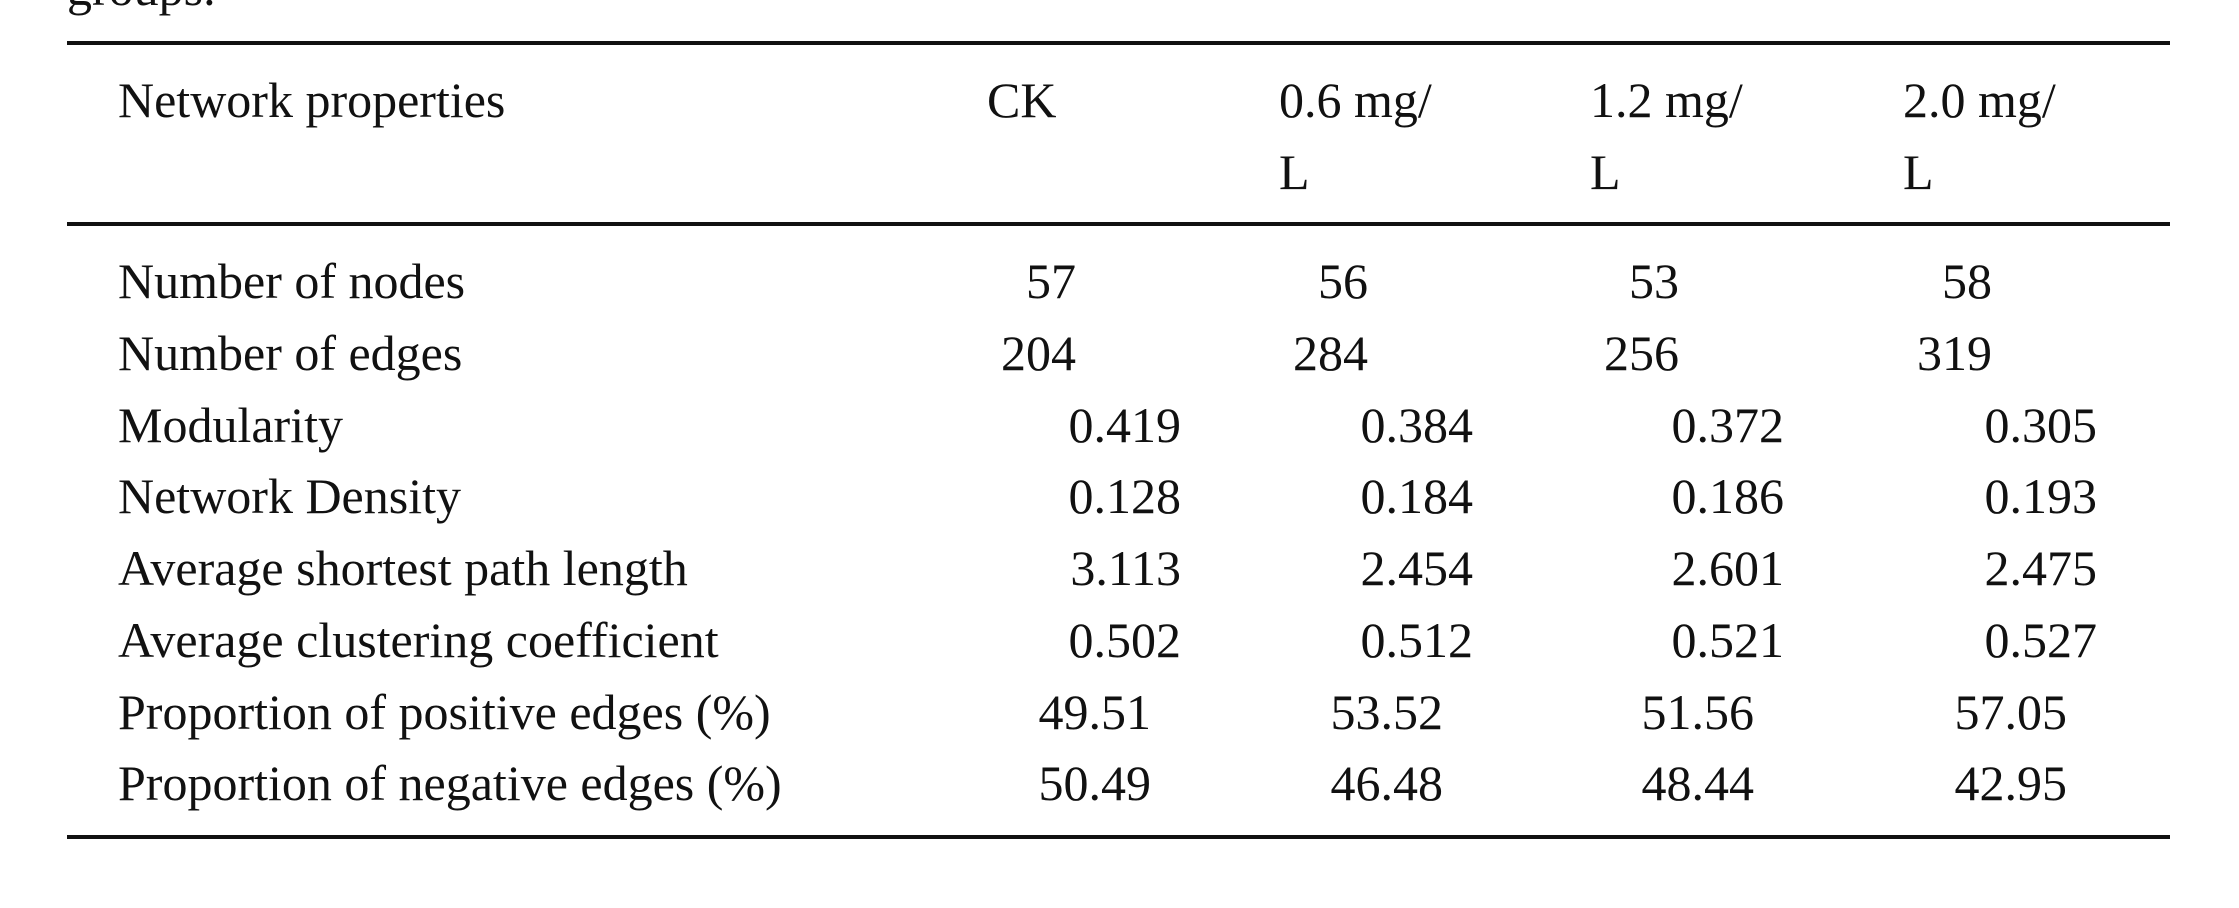 The width and height of the screenshot is (2239, 908). I want to click on cell-value: 3.113, so click(1125, 568).